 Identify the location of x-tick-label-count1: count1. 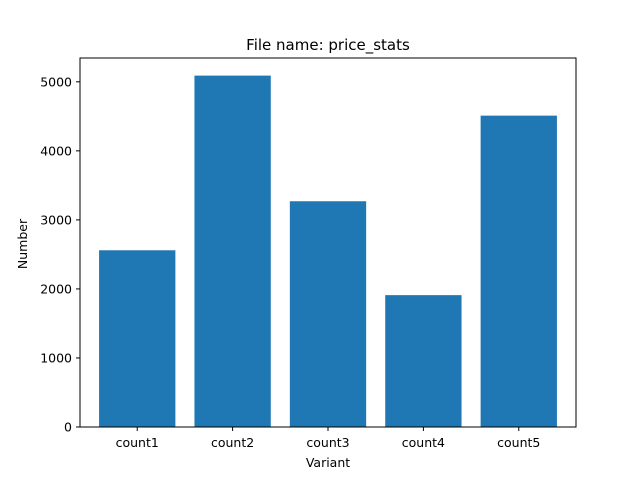
(137, 442).